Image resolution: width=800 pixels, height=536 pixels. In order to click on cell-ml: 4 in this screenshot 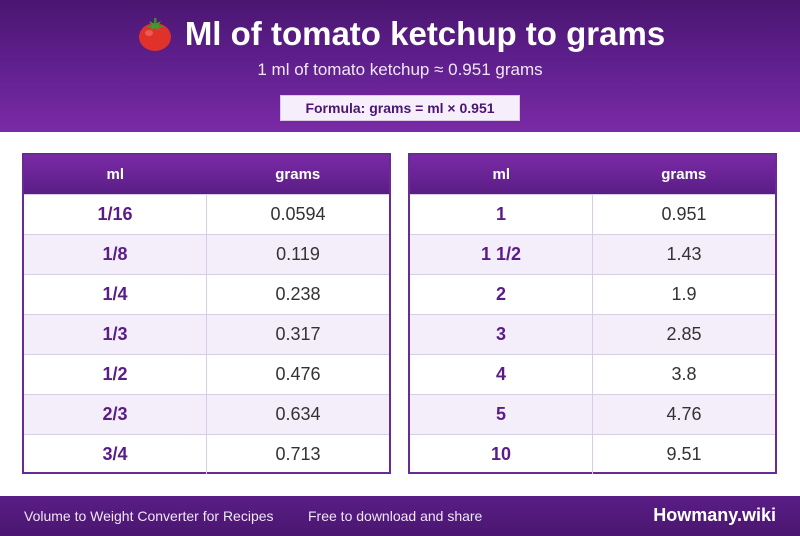, I will do `click(501, 374)`.